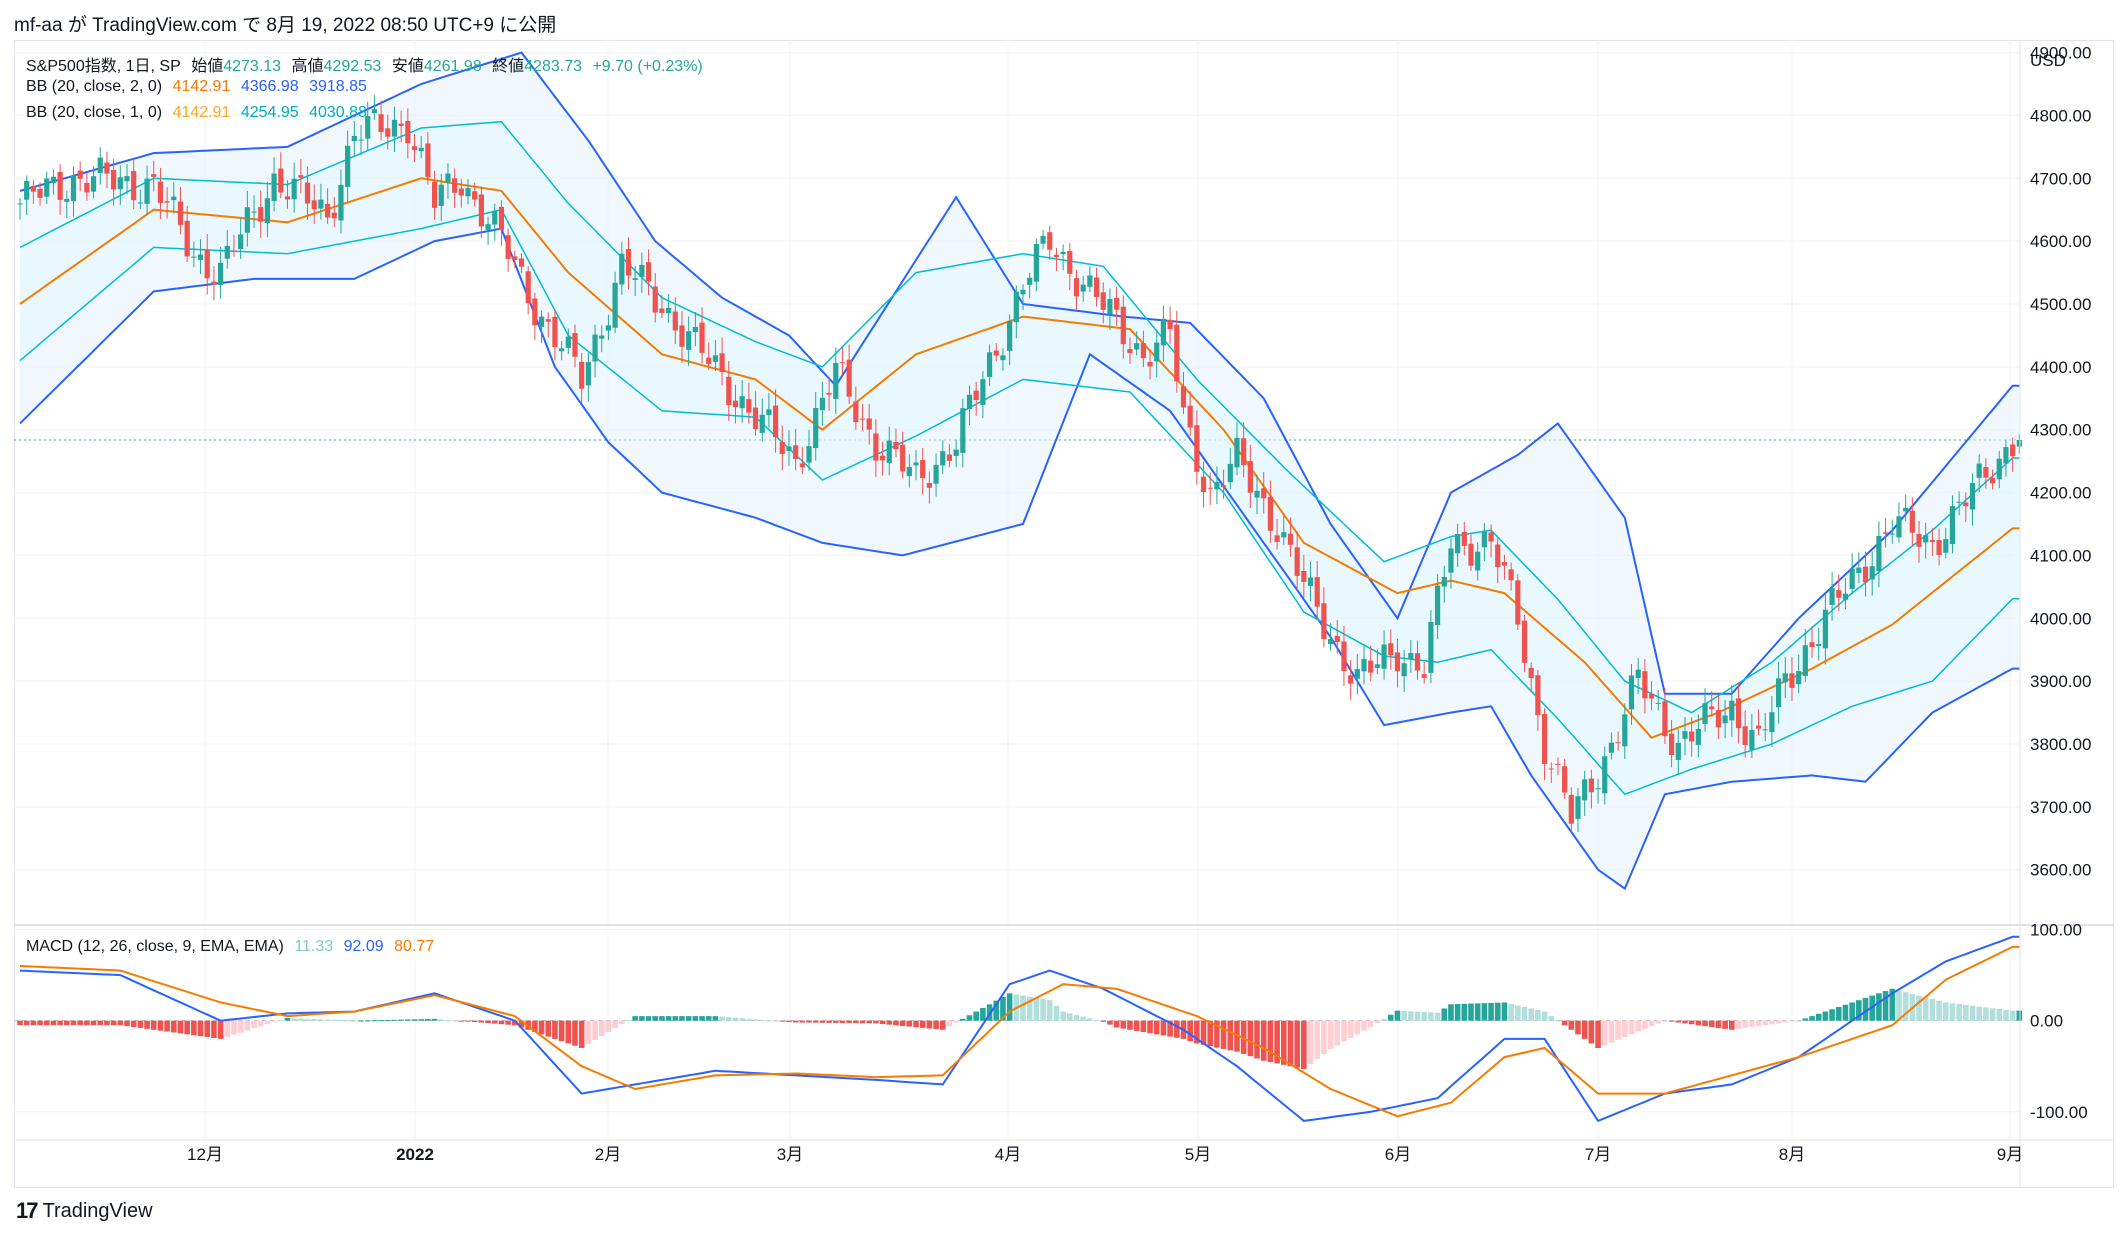  What do you see at coordinates (2060, 807) in the screenshot?
I see `price-tick-label: 3700.00` at bounding box center [2060, 807].